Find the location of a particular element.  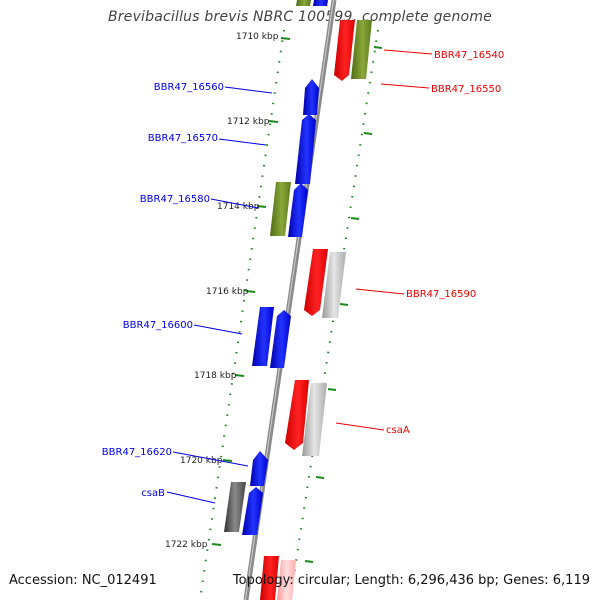

gene-label-bbr47-16590: BBR47_16590 is located at coordinates (441, 294).